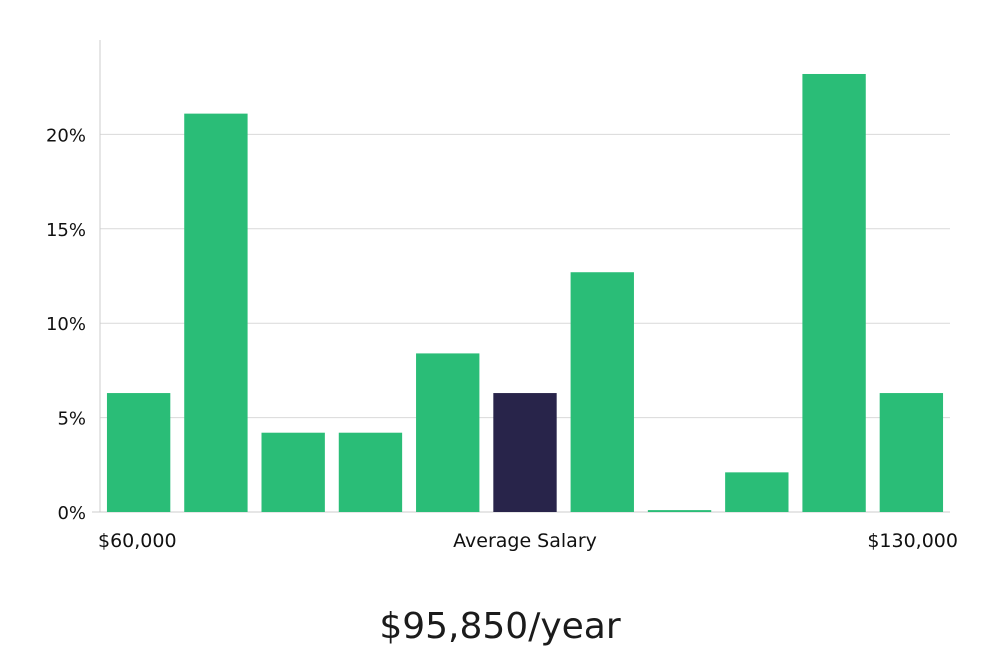  Describe the element at coordinates (71, 513) in the screenshot. I see `y-tick-label: 0%` at that location.